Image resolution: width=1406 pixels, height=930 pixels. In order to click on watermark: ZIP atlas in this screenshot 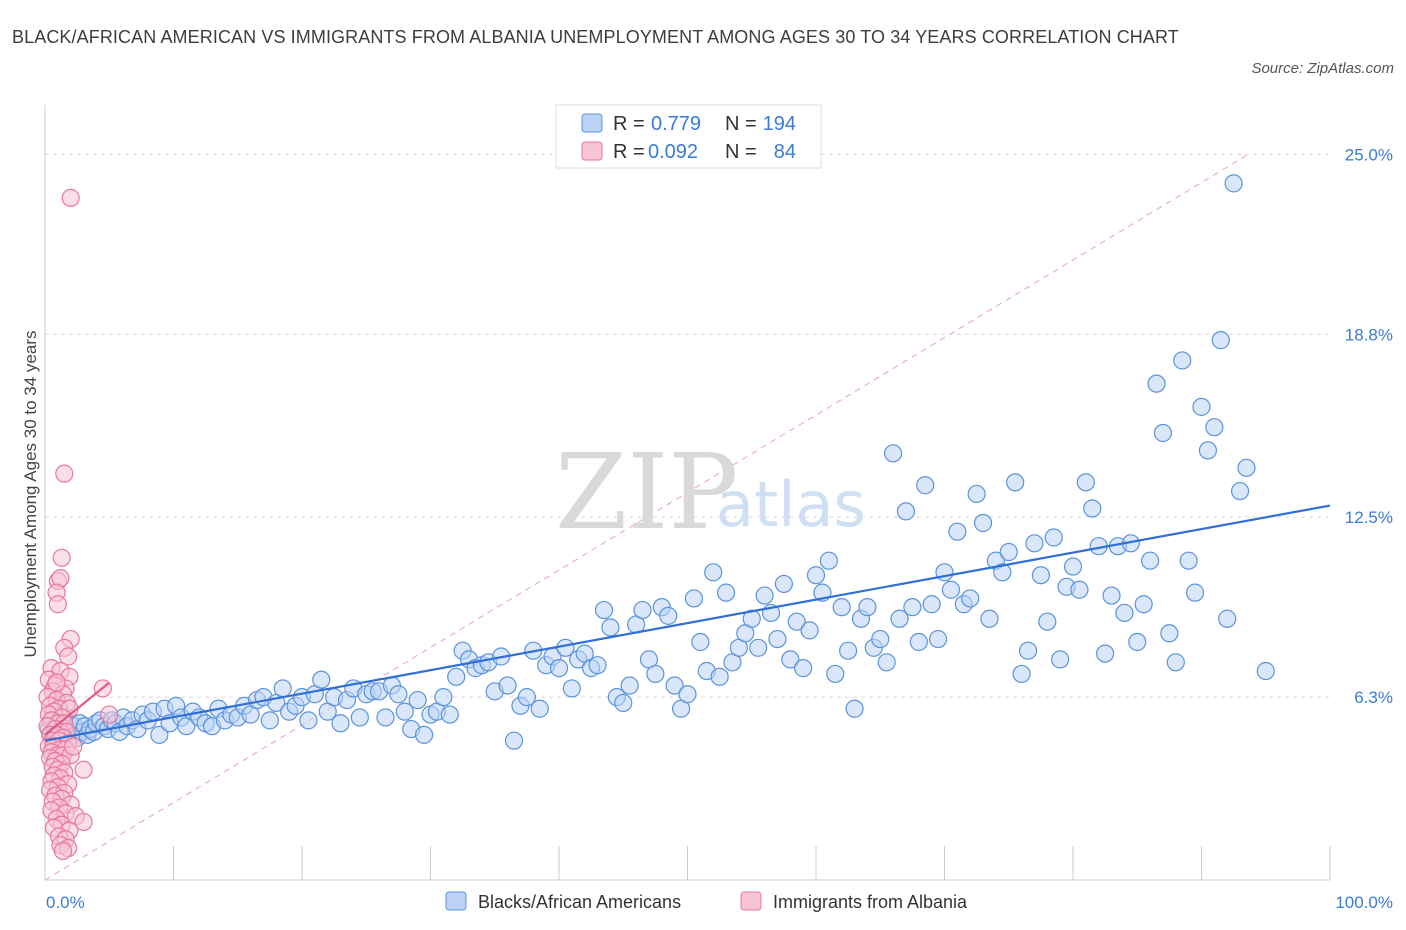, I will do `click(710, 492)`.